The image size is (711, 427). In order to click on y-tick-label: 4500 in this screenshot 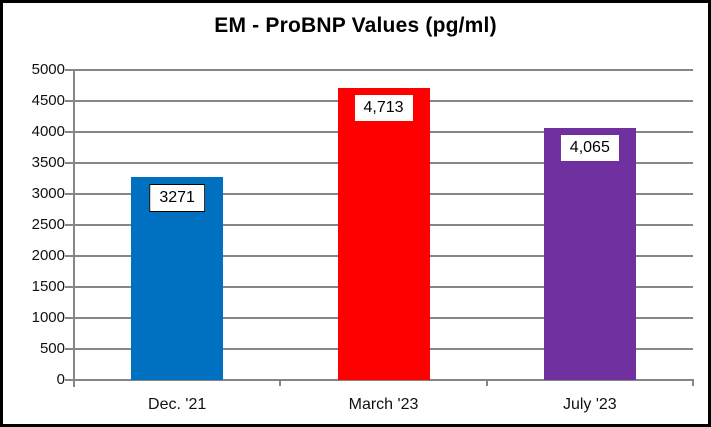, I will do `click(48, 100)`.